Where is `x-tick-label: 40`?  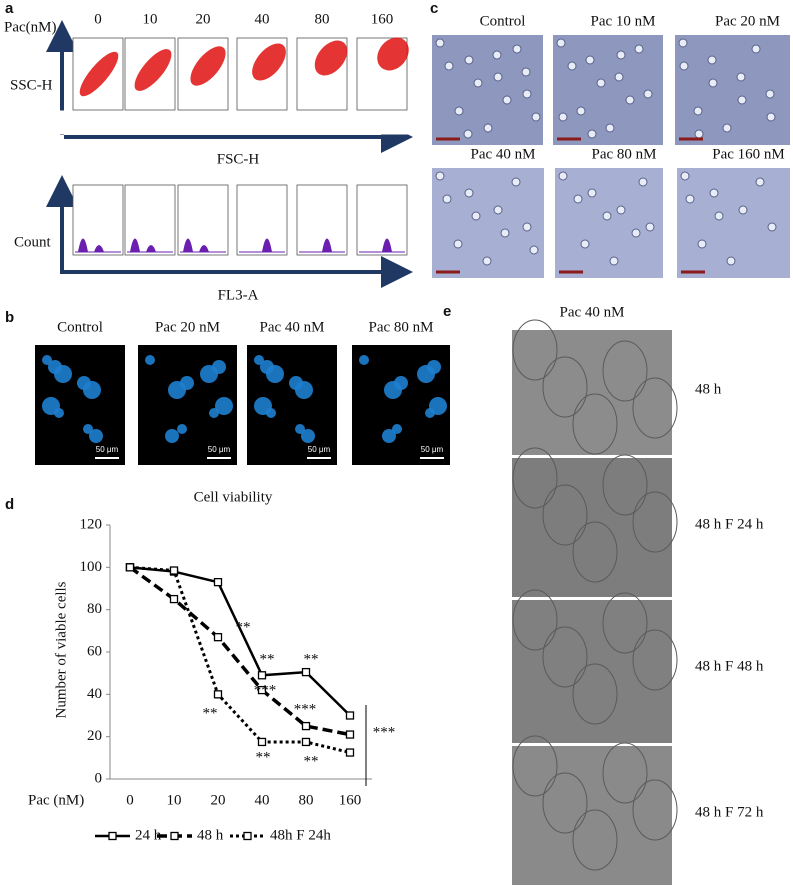
x-tick-label: 40 is located at coordinates (262, 800).